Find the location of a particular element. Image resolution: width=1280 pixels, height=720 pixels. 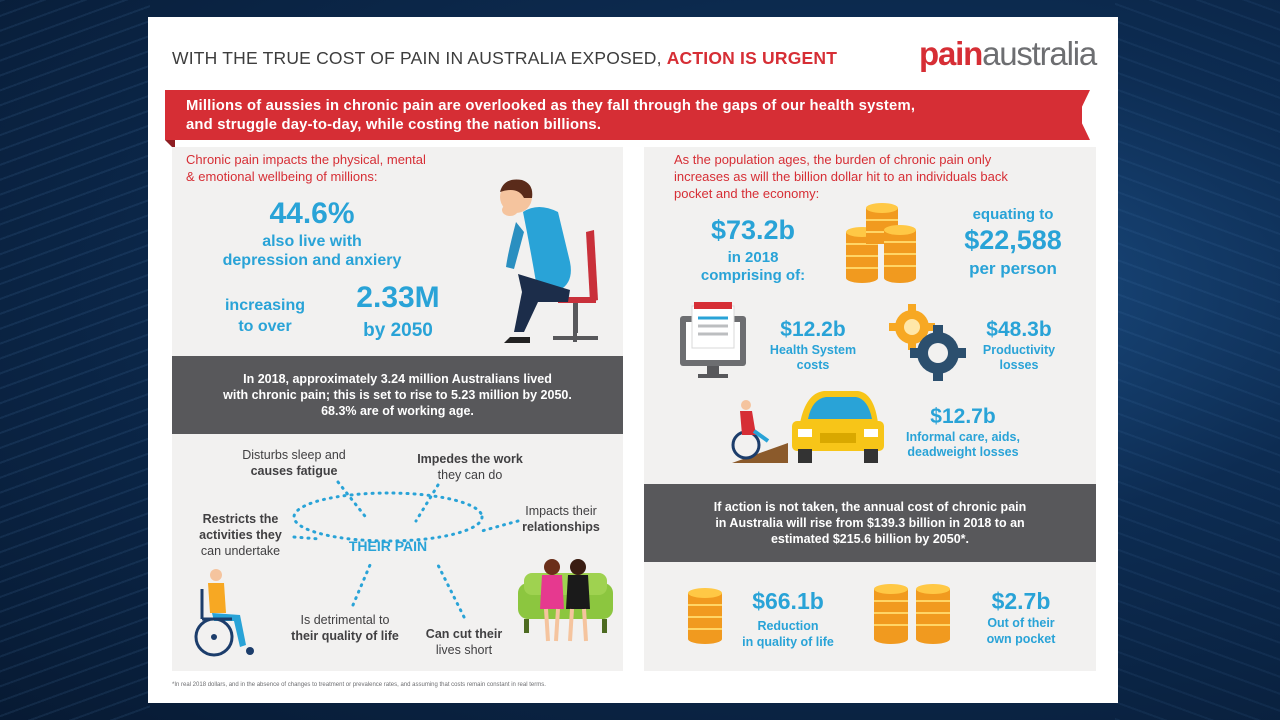

per-person-value: $22,588 is located at coordinates (1013, 240).